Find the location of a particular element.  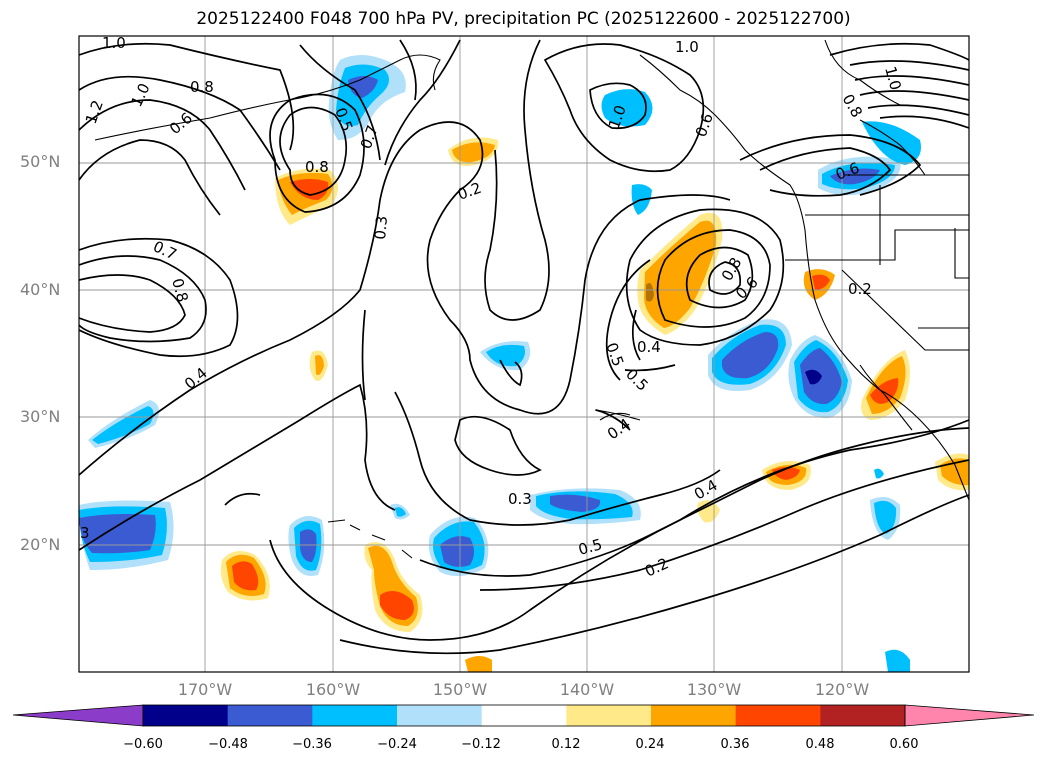

colorbar-tick: 0.48 is located at coordinates (820, 744).